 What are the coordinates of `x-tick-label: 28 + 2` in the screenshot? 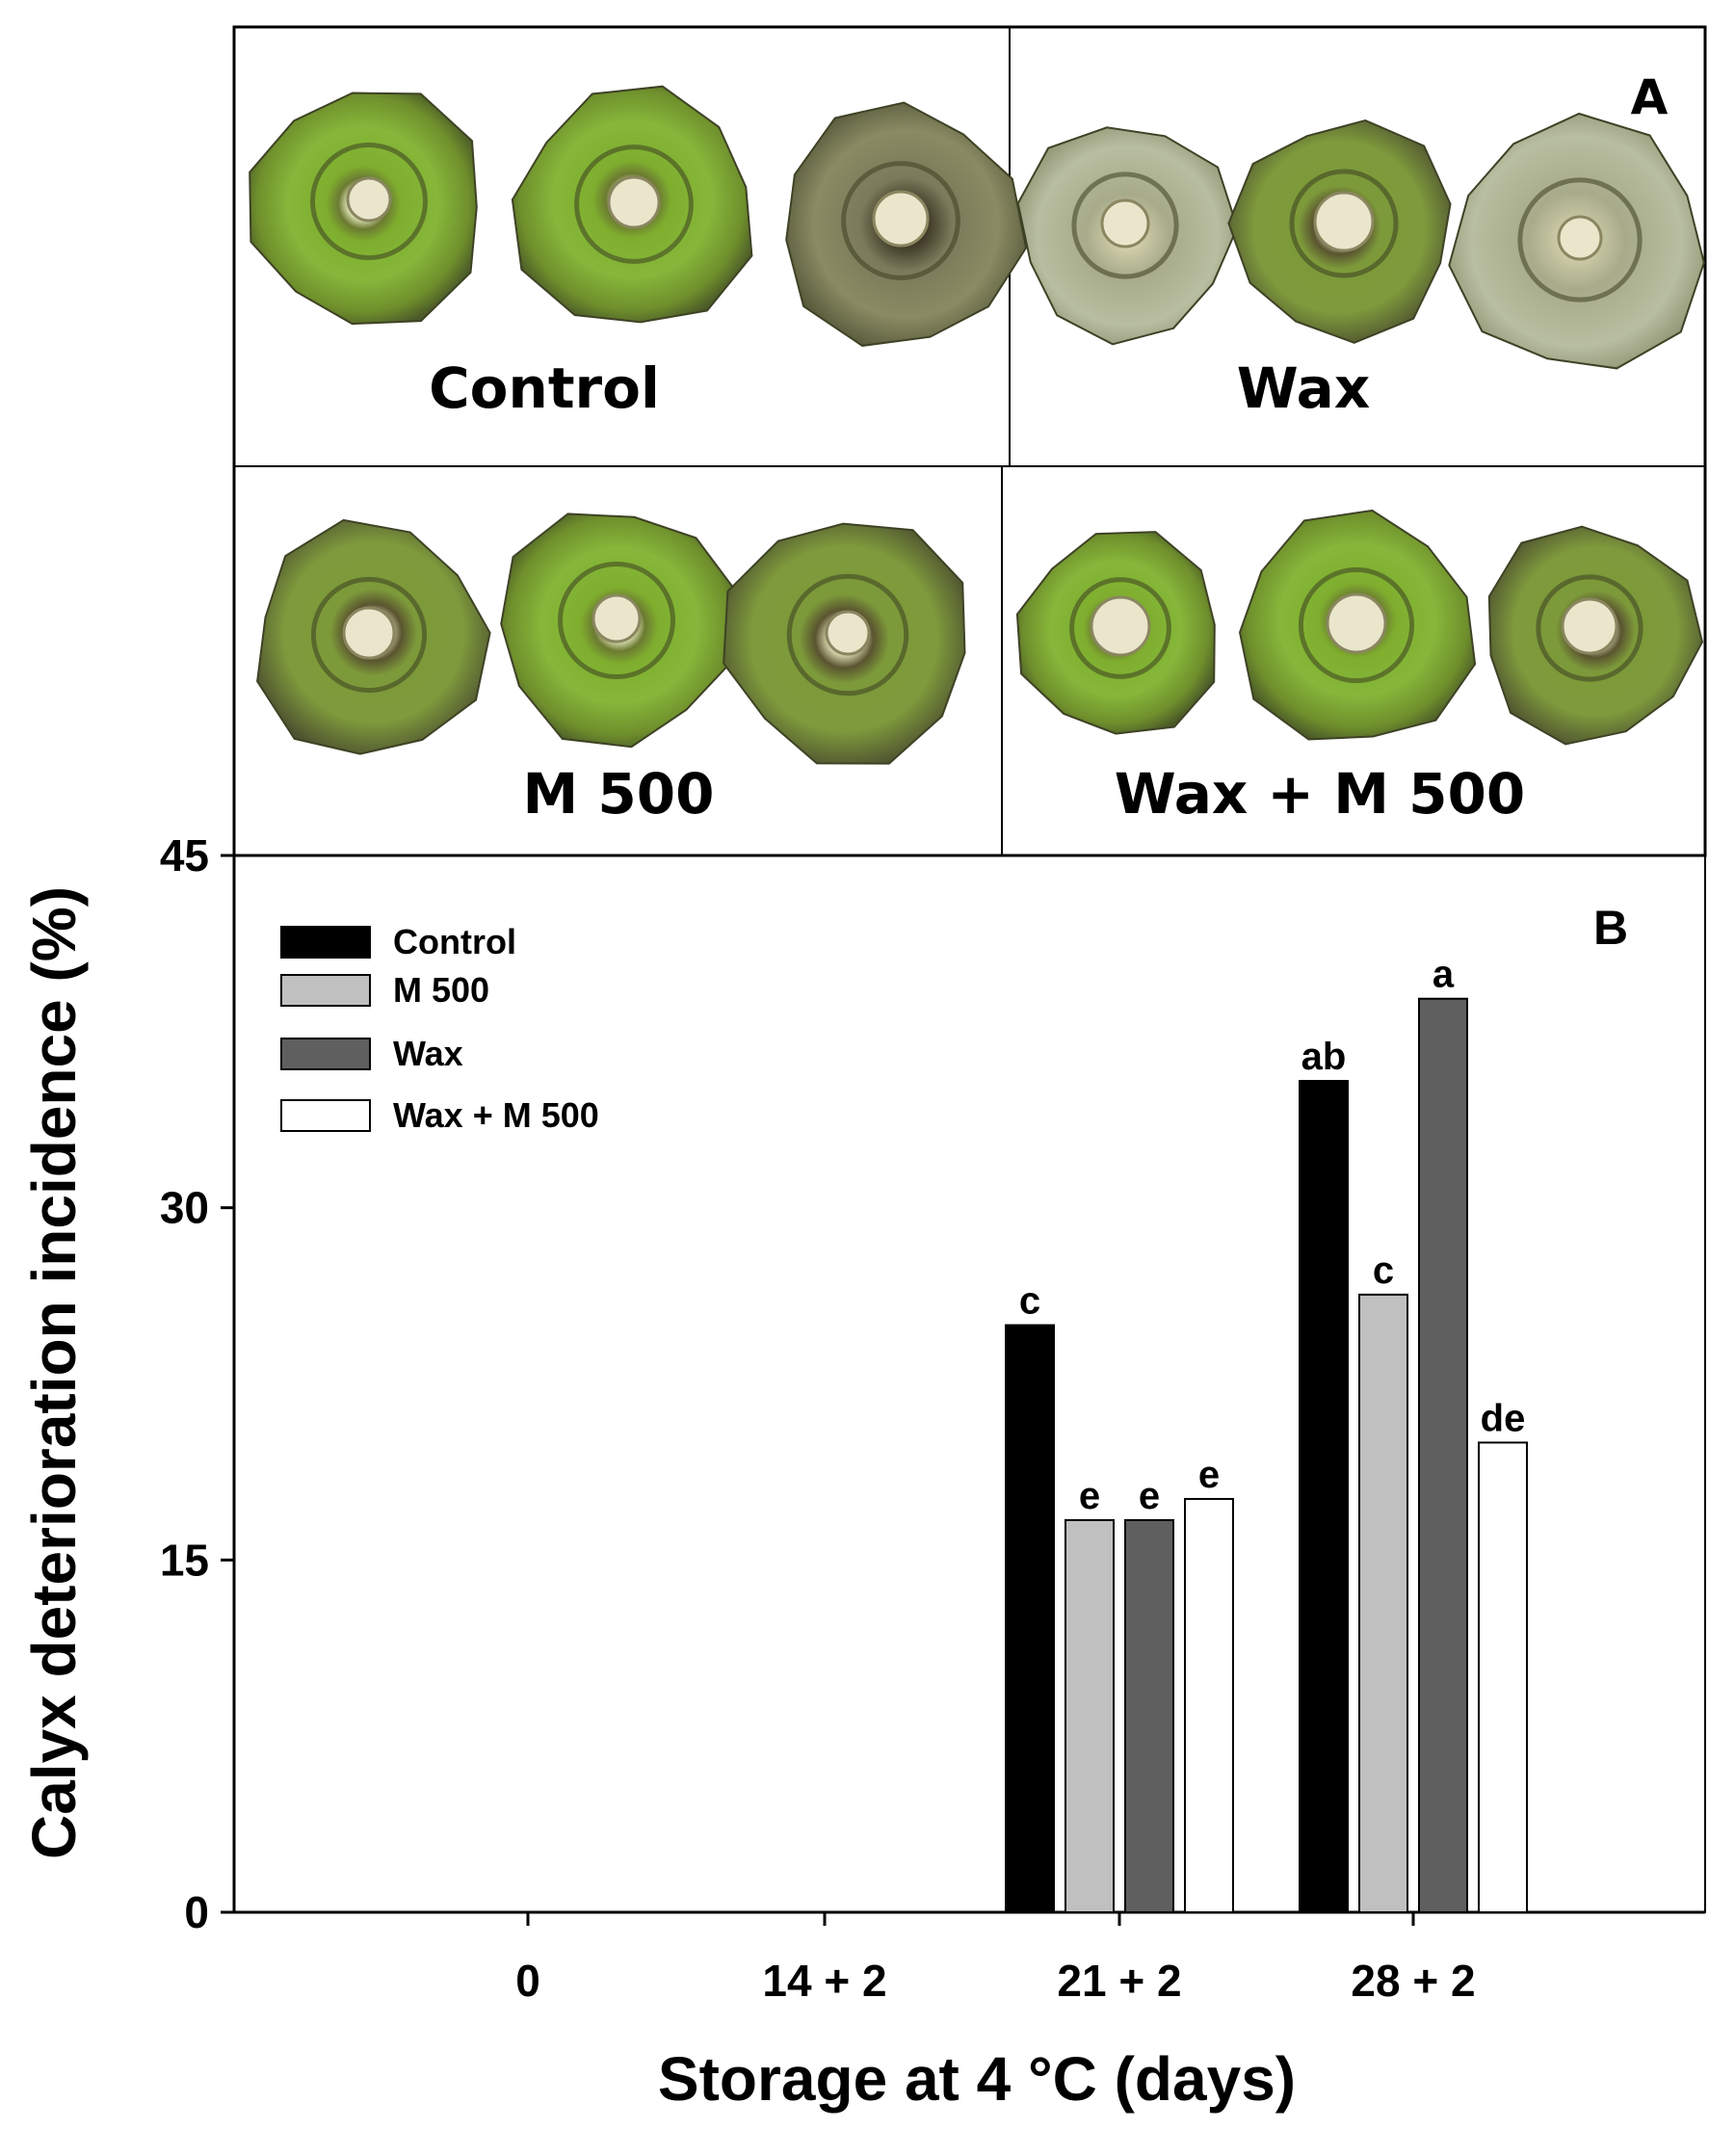 It's located at (1413, 1981).